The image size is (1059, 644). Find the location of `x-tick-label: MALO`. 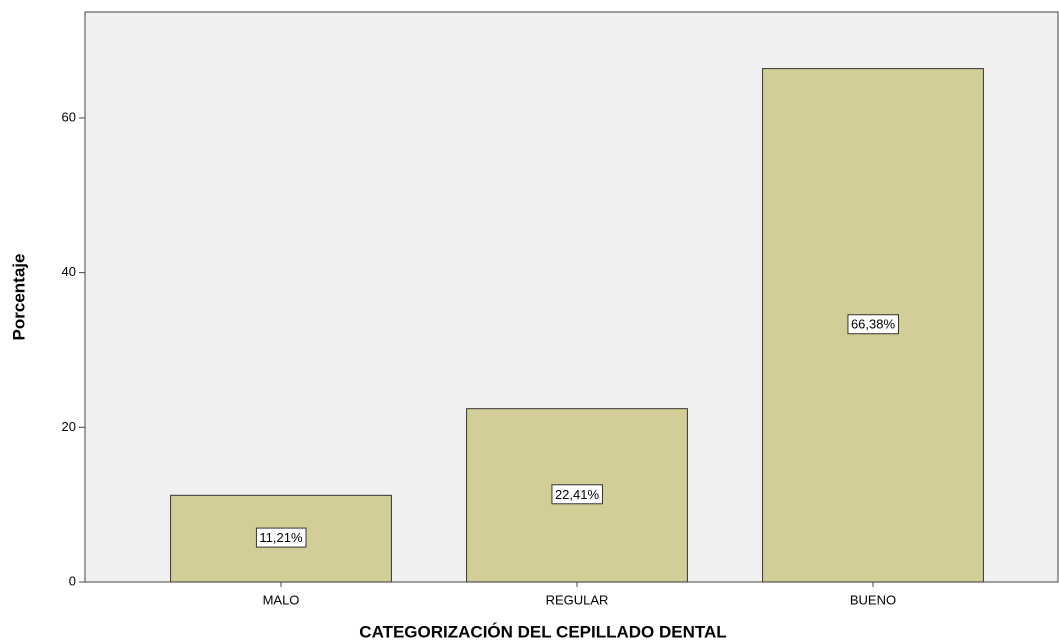

x-tick-label: MALO is located at coordinates (281, 599).